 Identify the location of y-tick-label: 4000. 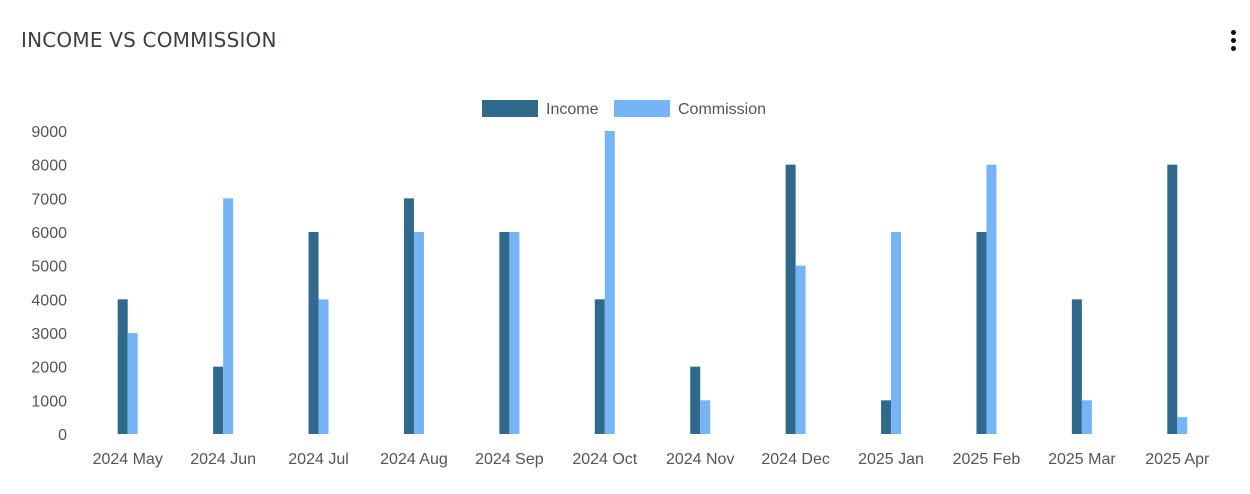
(49, 300).